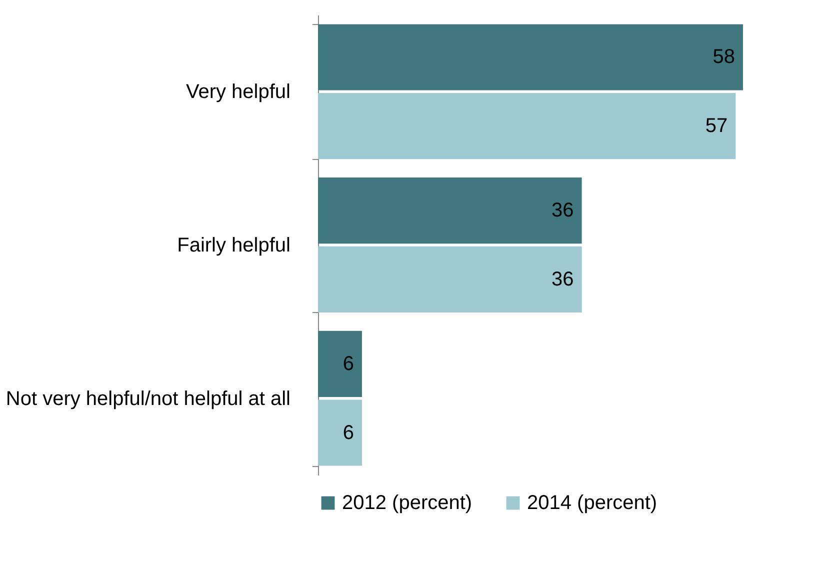 Image resolution: width=824 pixels, height=566 pixels. Describe the element at coordinates (592, 503) in the screenshot. I see `legend-label: 2014 (percent)` at that location.